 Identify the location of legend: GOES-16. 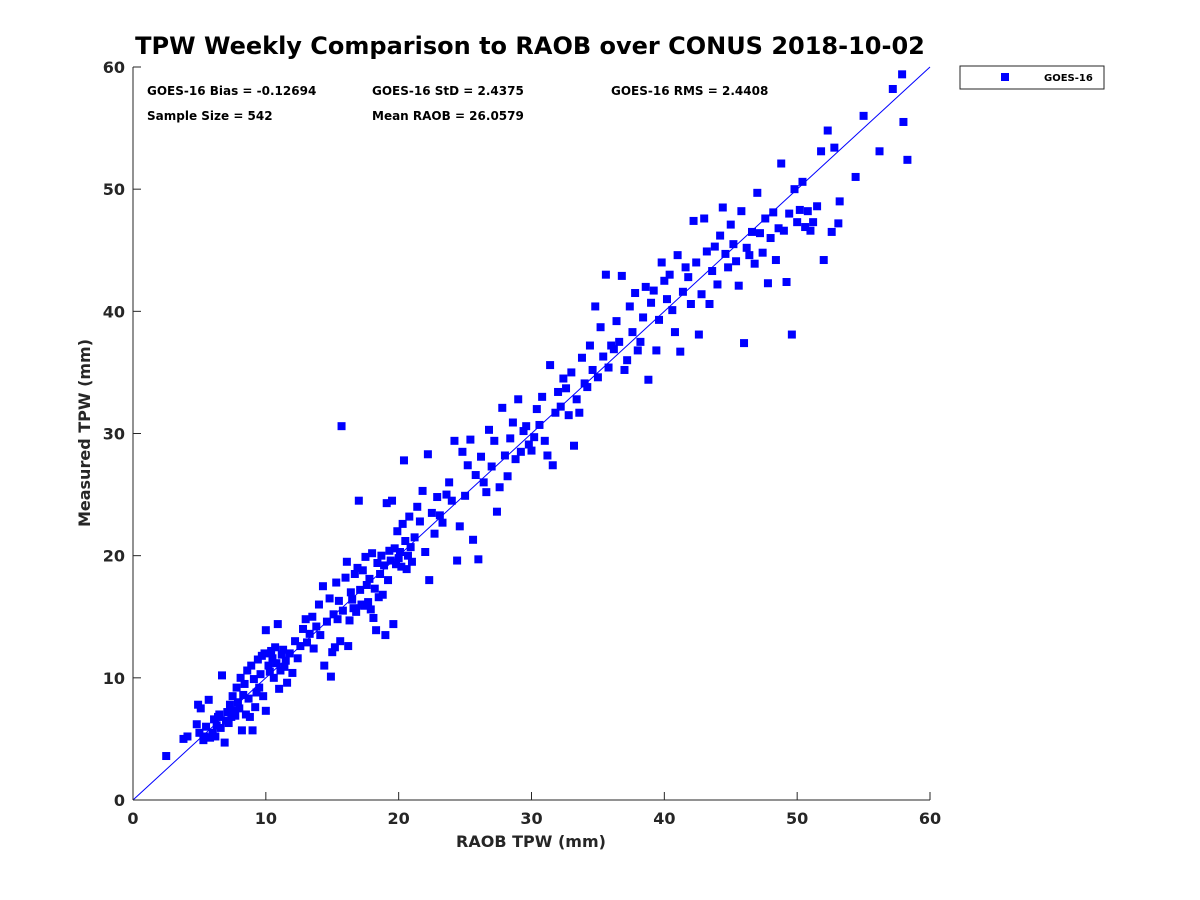
(1032, 77).